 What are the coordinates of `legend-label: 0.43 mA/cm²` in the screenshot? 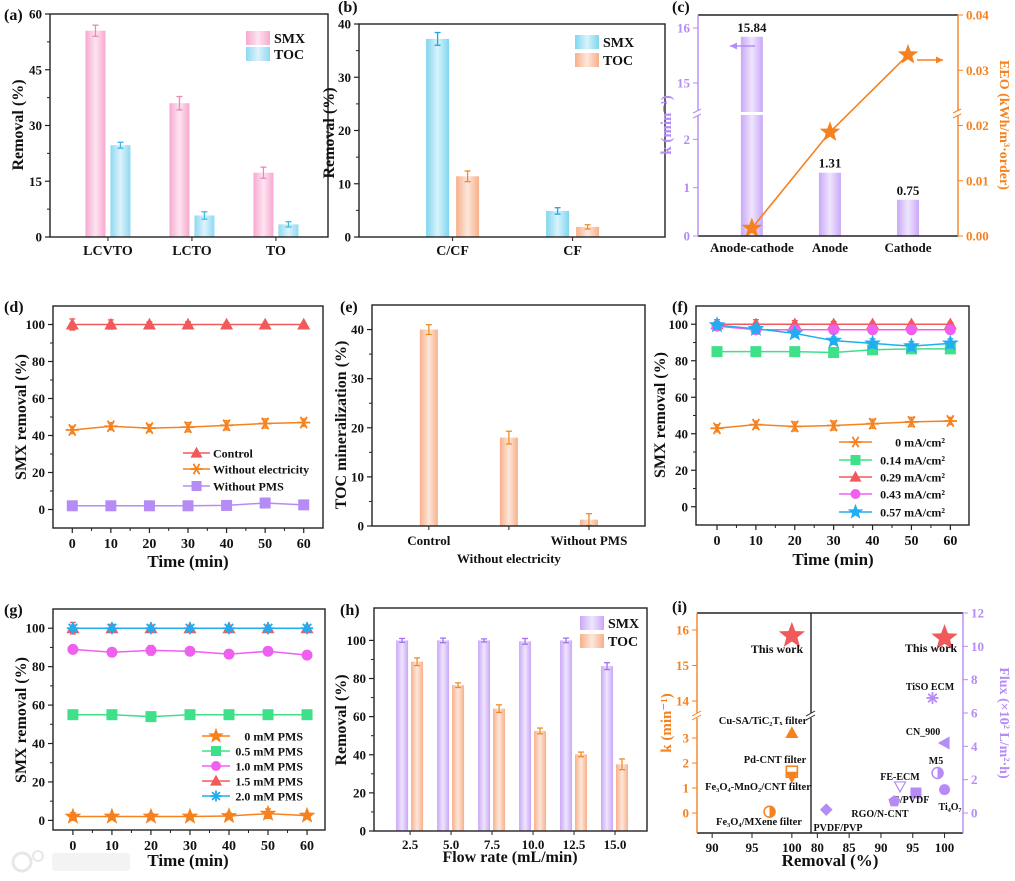 It's located at (912, 495).